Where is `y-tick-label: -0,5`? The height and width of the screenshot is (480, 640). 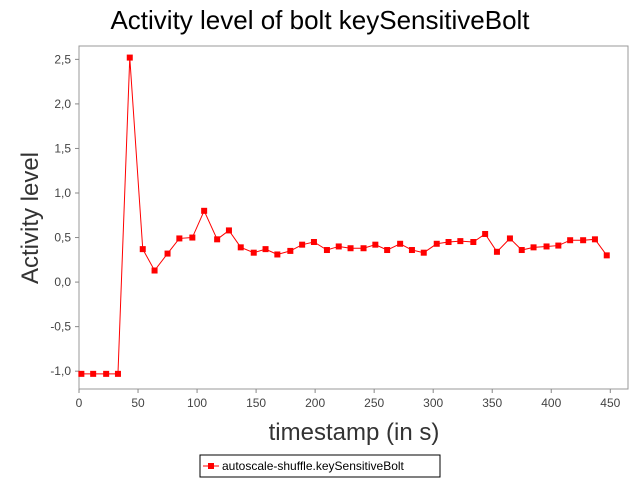
y-tick-label: -0,5 is located at coordinates (60, 327).